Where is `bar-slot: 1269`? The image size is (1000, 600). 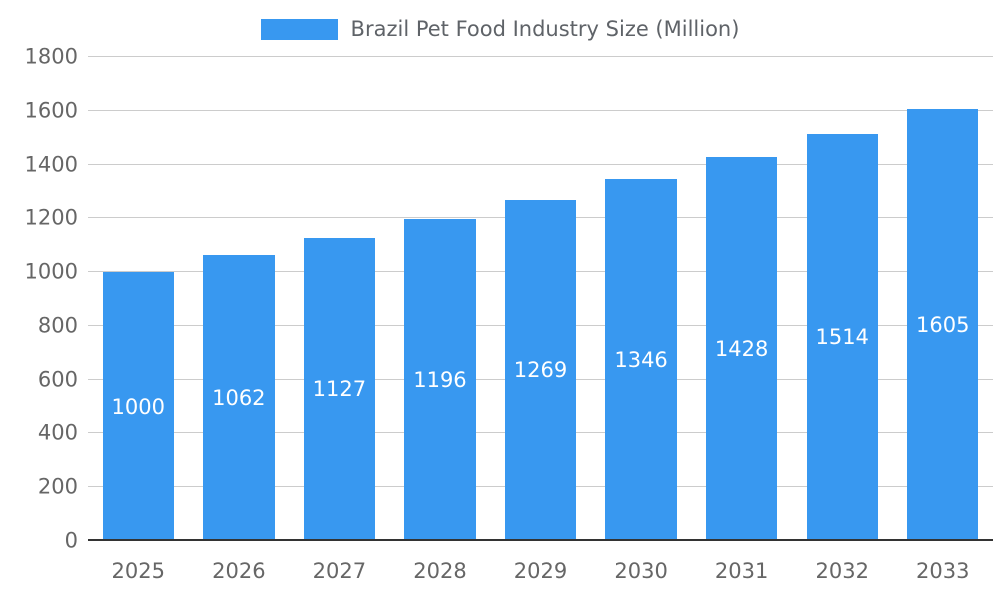 bar-slot: 1269 is located at coordinates (540, 299).